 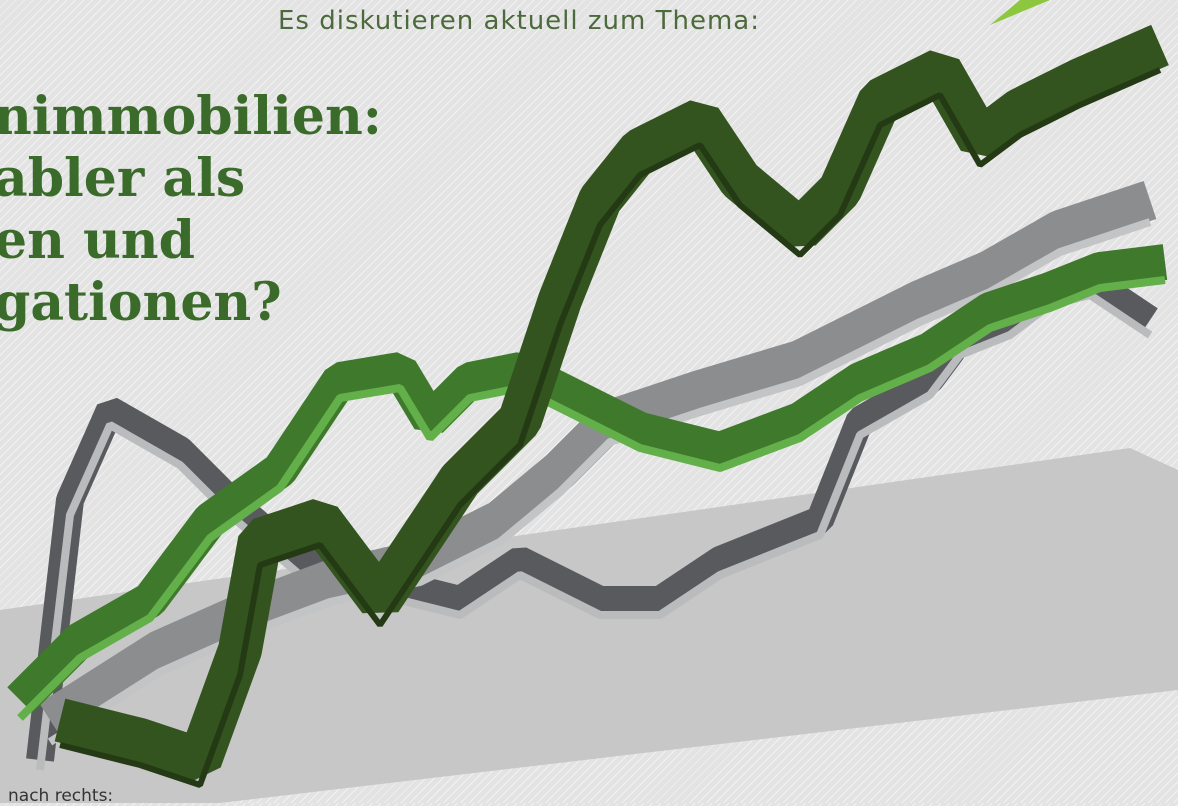 What do you see at coordinates (1020, 12) in the screenshot?
I see `arrow-tip-icon` at bounding box center [1020, 12].